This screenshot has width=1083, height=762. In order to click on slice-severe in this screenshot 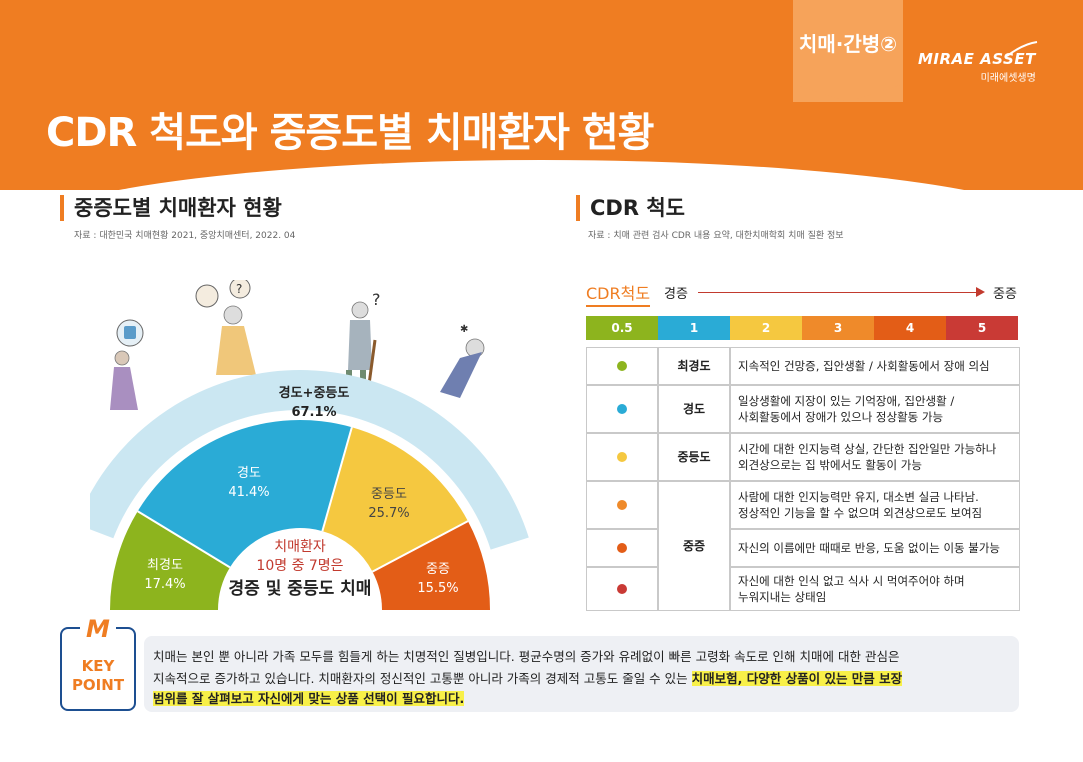, I will do `click(431, 565)`.